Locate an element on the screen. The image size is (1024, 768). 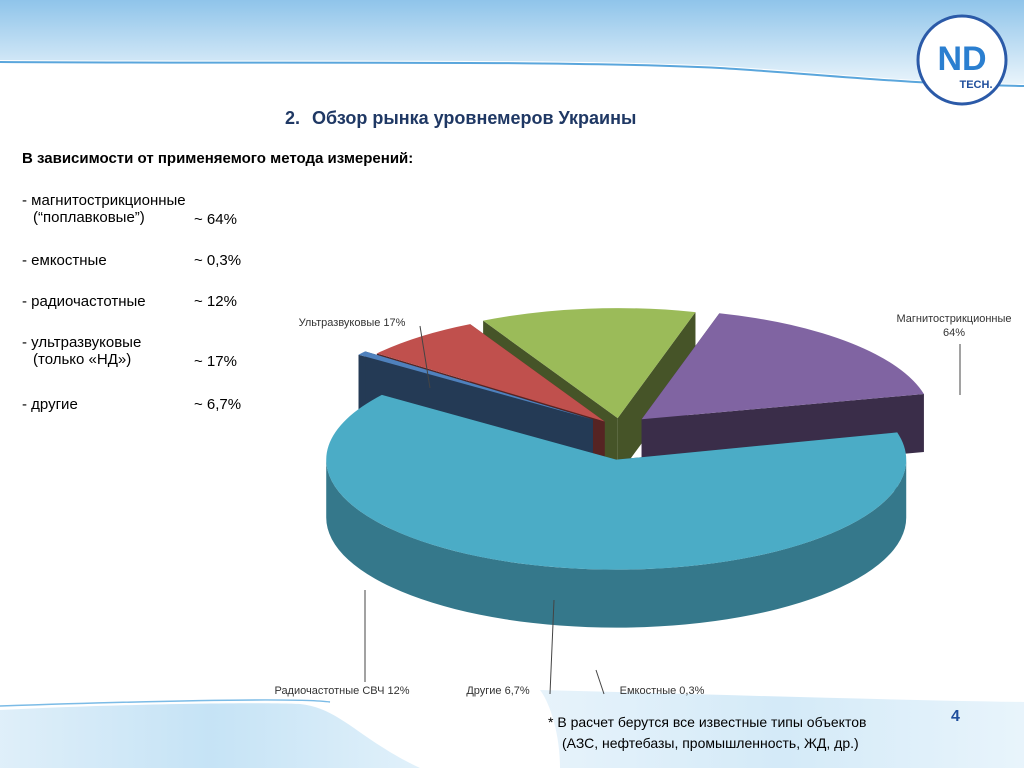
bullet-radio-frequency: - радиочастотные ~ 12% is located at coordinates (129, 301).